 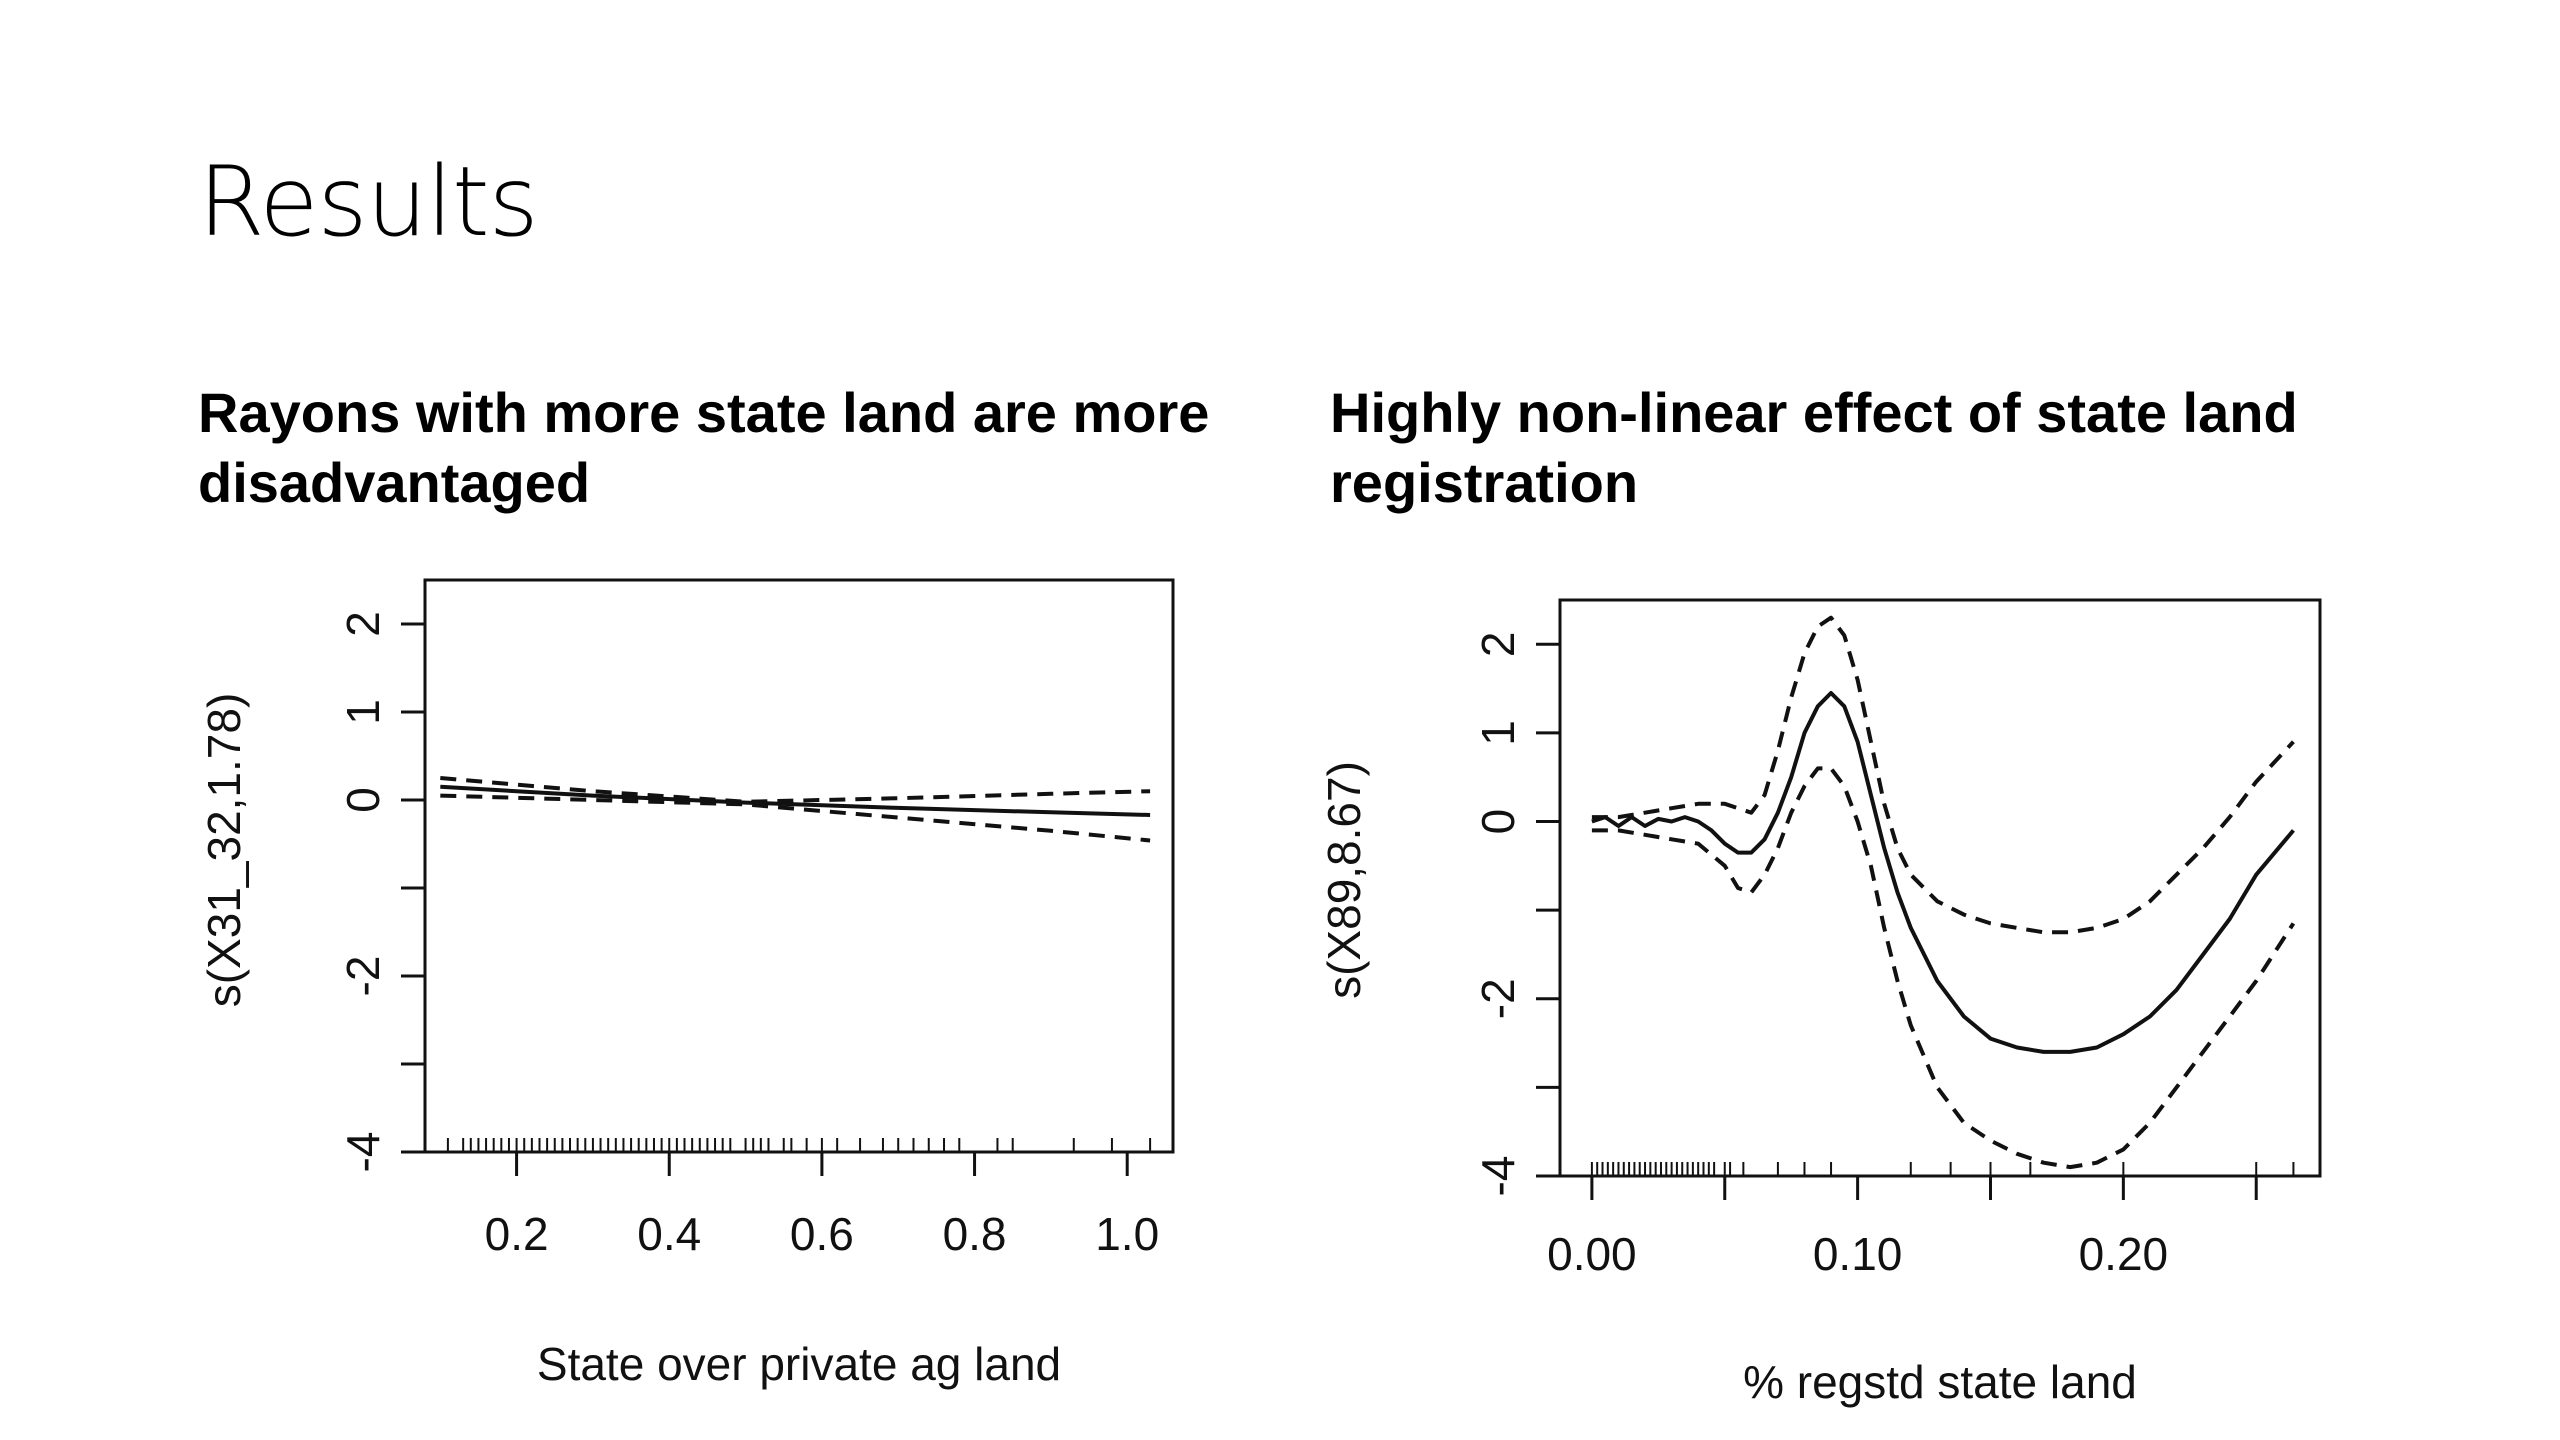 What do you see at coordinates (363, 624) in the screenshot?
I see `left-y-tick-label: 2` at bounding box center [363, 624].